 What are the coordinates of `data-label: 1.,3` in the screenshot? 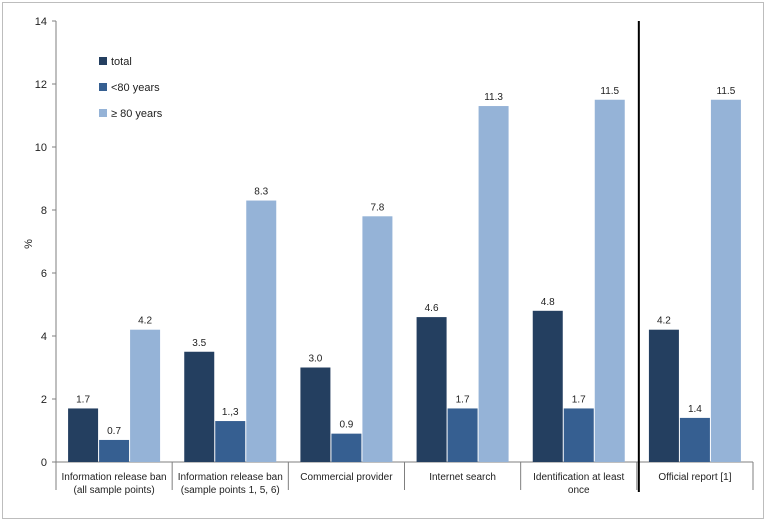 It's located at (230, 412).